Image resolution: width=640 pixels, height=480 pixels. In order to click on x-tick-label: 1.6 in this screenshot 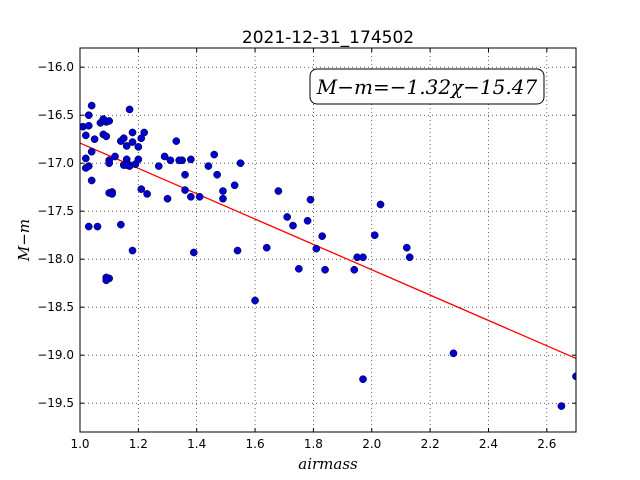, I will do `click(255, 444)`.